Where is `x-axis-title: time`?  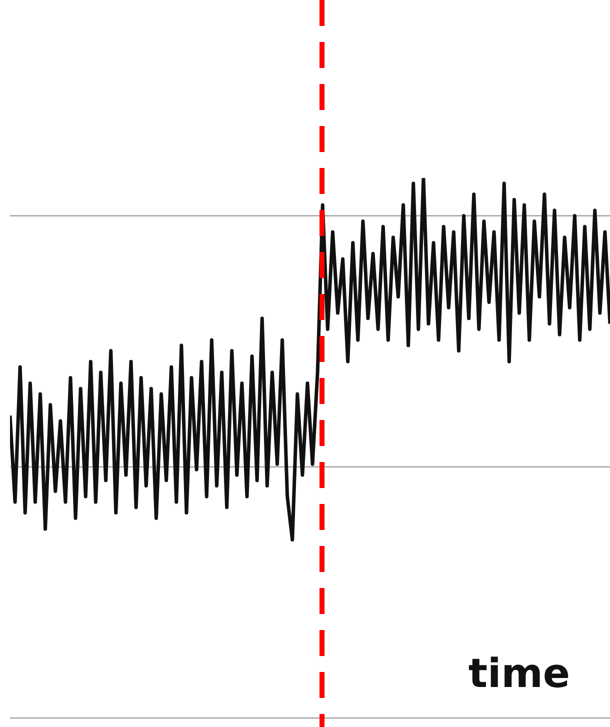
x-axis-title: time is located at coordinates (519, 674).